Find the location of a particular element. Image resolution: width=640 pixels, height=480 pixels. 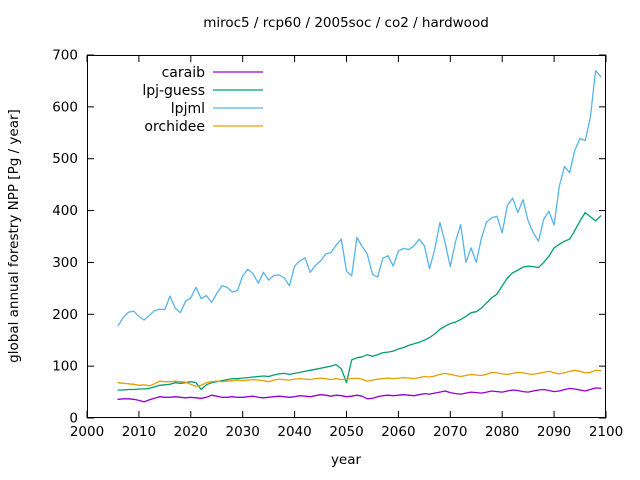

y-tick-label: 200 is located at coordinates (65, 315).